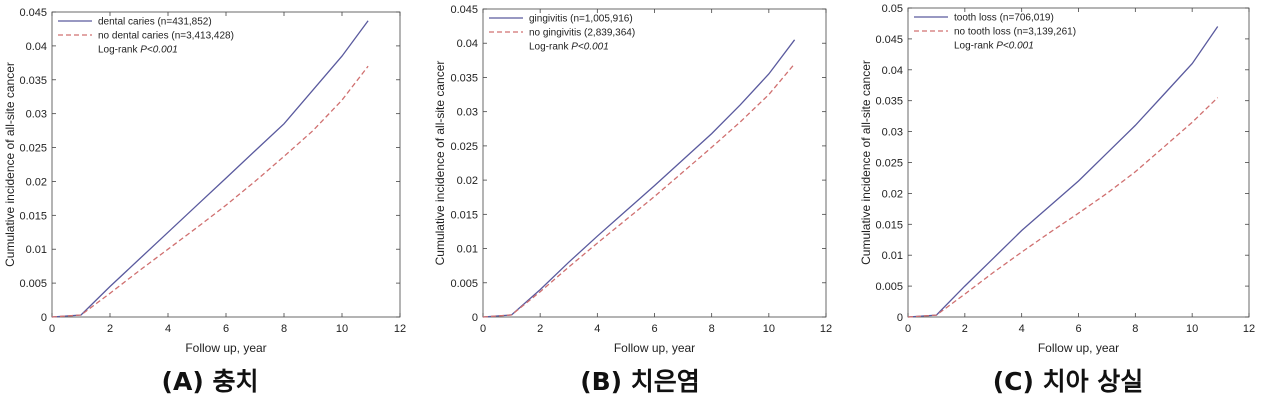  What do you see at coordinates (581, 19) in the screenshot?
I see `legend-entry: gingivitis (n=1,005,916)` at bounding box center [581, 19].